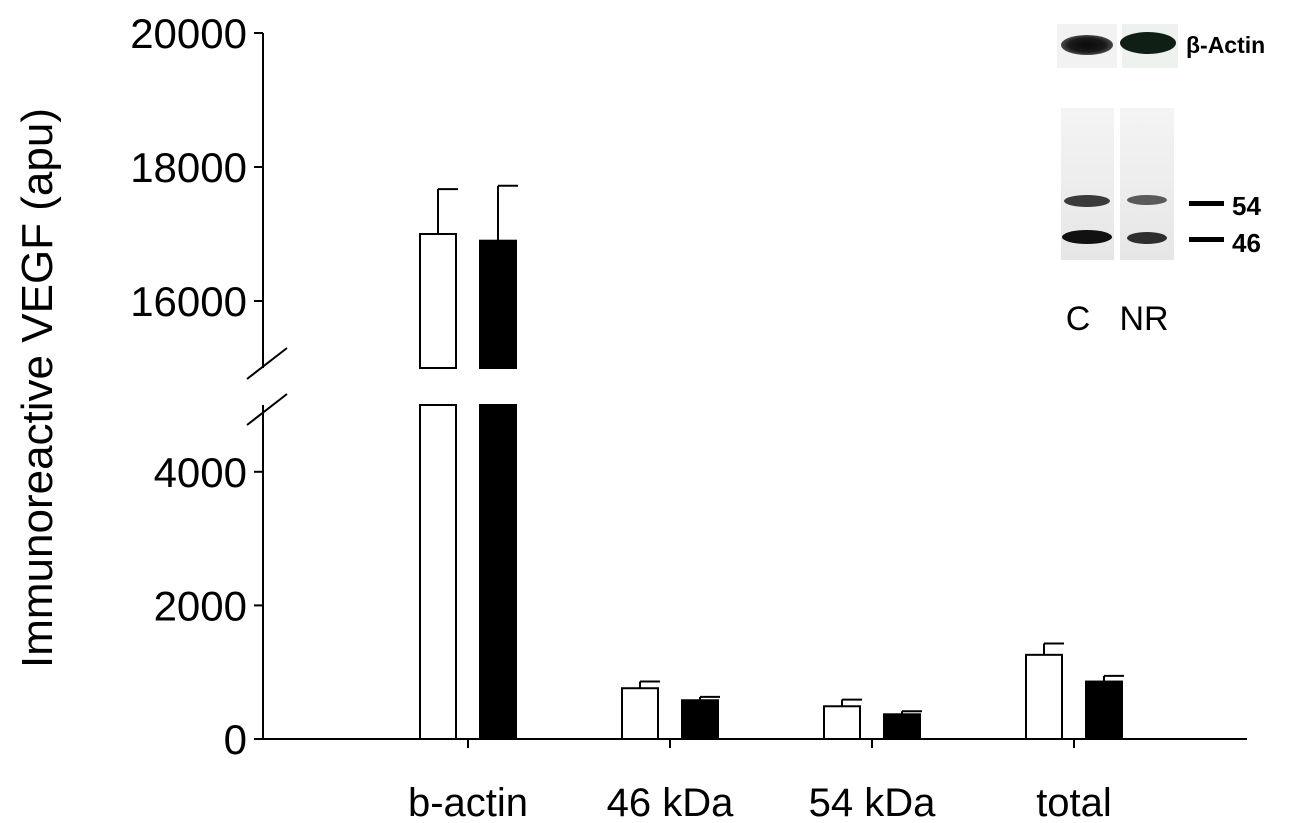 This screenshot has width=1302, height=823. I want to click on blot-actin-band-c, so click(1087, 45).